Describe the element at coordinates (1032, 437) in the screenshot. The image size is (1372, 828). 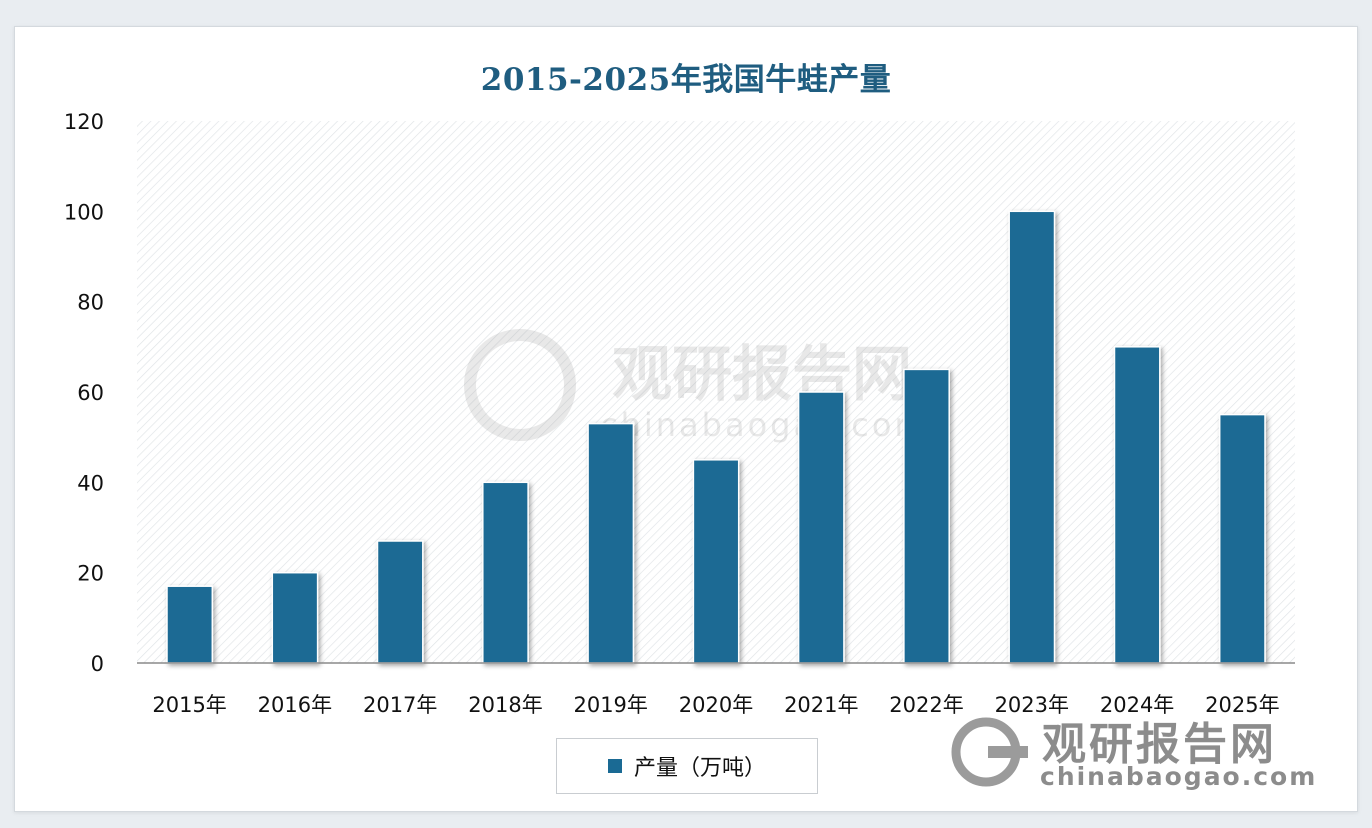
I see `bar-2023年` at that location.